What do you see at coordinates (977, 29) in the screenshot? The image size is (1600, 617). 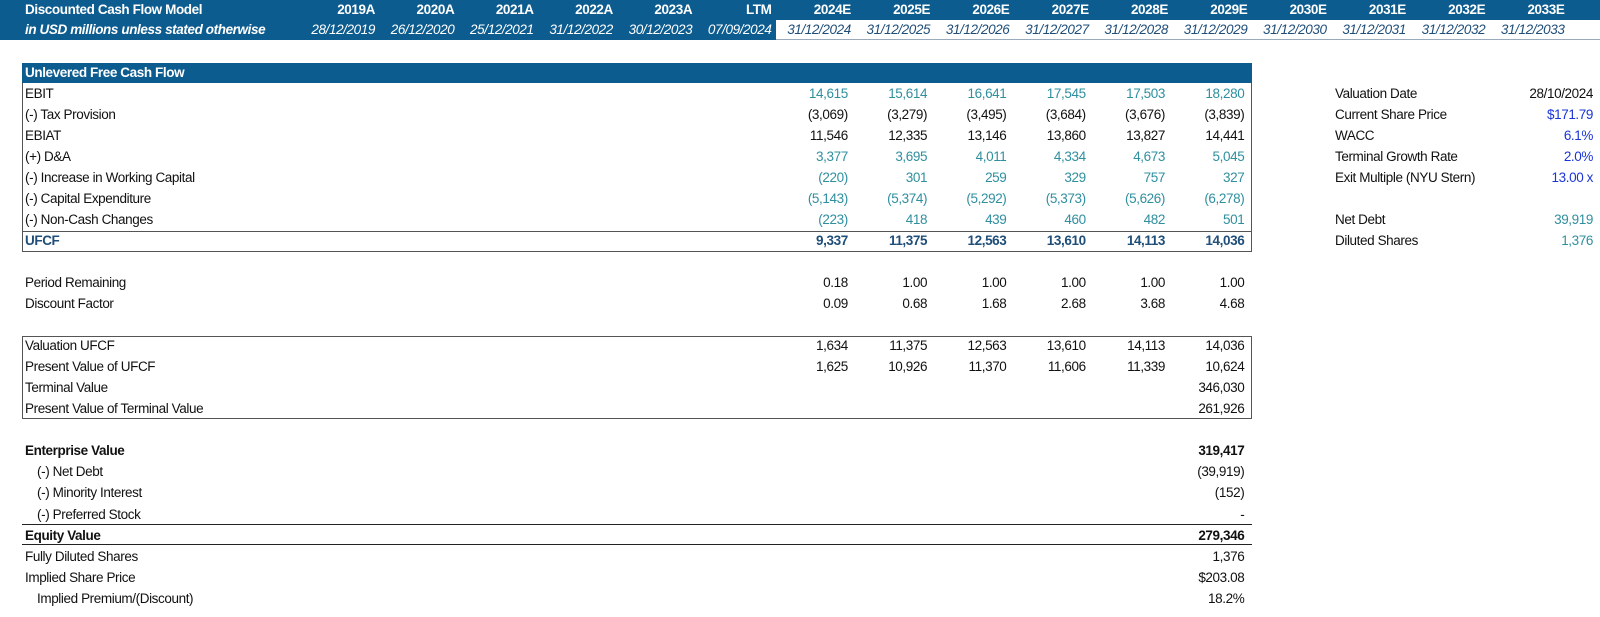 I see `column-date: 31/12/2026` at bounding box center [977, 29].